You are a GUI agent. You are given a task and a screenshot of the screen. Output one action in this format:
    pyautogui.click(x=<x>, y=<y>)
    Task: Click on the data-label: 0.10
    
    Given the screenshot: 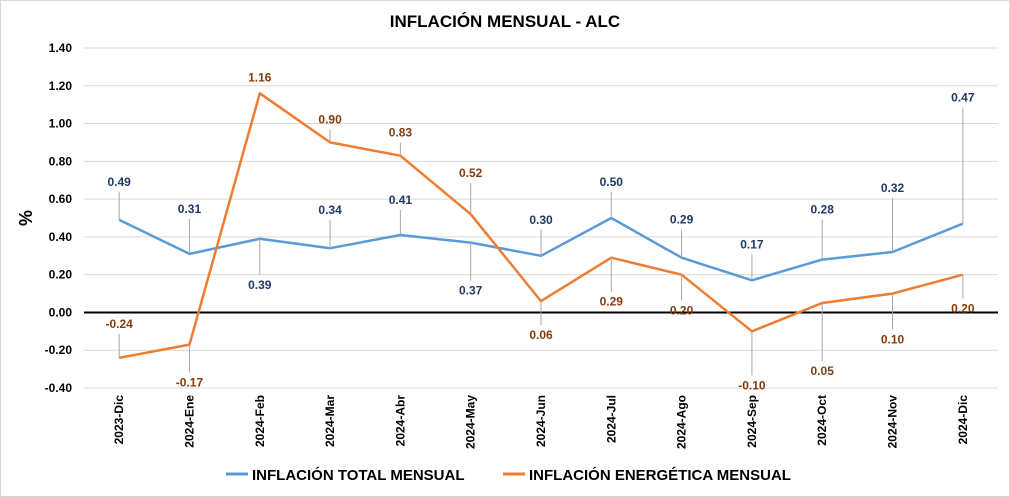 What is the action you would take?
    pyautogui.click(x=893, y=340)
    